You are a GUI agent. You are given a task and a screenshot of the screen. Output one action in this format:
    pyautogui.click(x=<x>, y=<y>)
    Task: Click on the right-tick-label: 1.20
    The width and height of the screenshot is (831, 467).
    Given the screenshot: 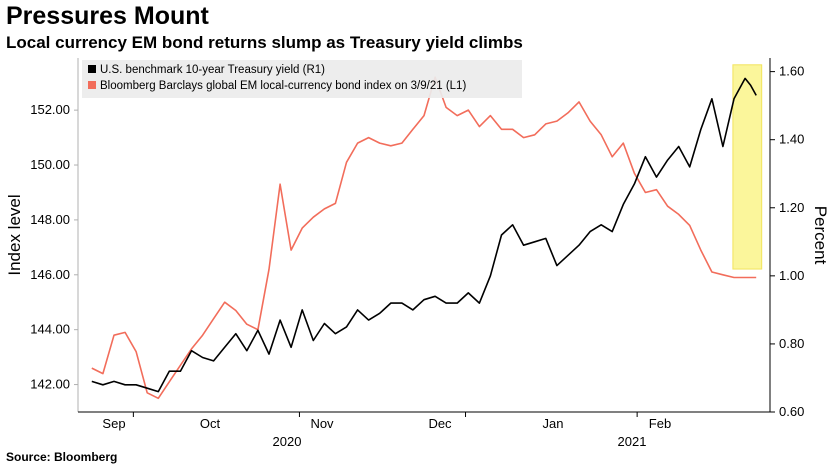 What is the action you would take?
    pyautogui.click(x=791, y=207)
    